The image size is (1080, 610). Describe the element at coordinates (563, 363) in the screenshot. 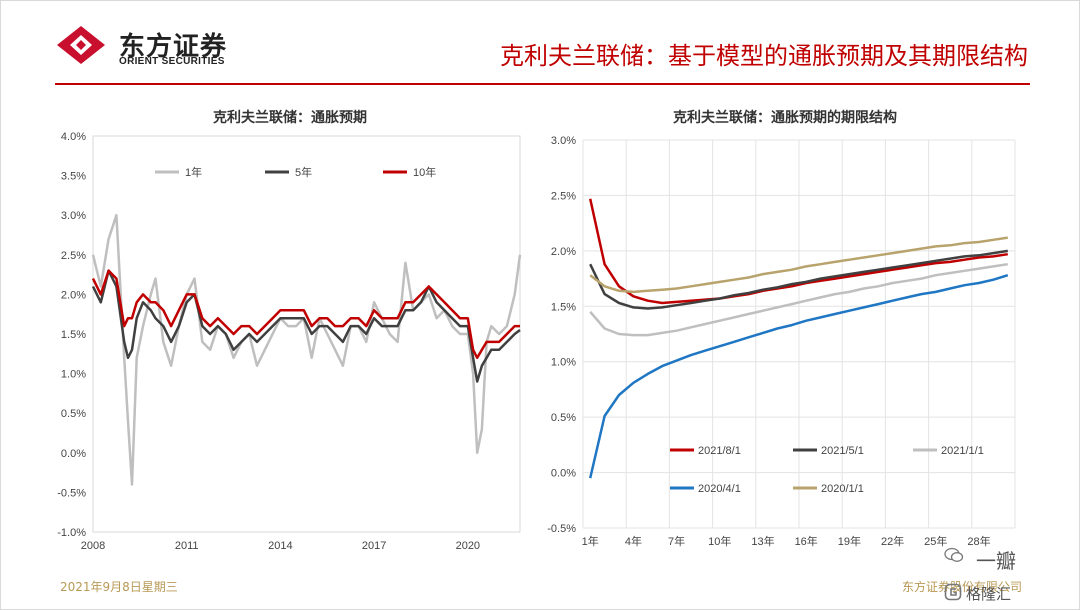

I see `right-ytick-label: 1.0%` at that location.